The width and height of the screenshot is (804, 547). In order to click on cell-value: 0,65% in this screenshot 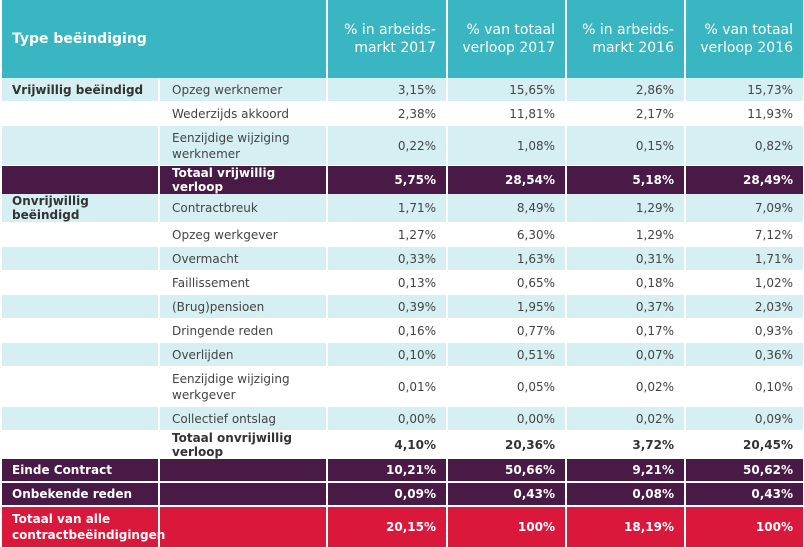, I will do `click(506, 283)`.